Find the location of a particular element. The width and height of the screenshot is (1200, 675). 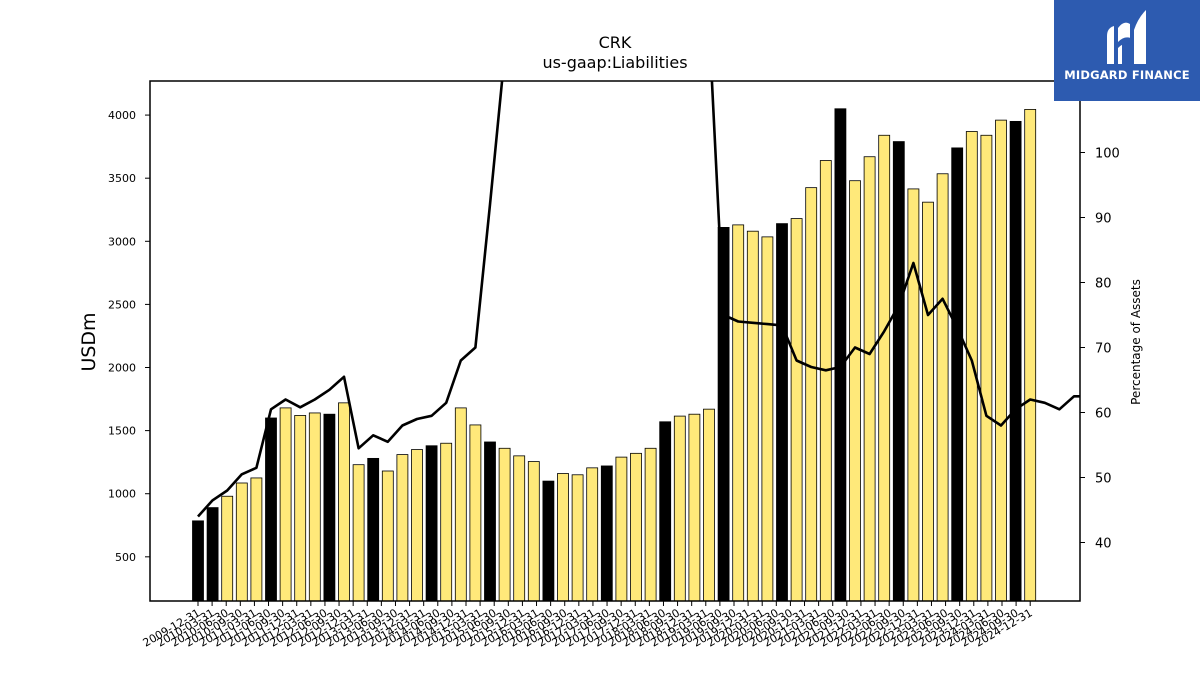

y-axis-label: USDm is located at coordinates (89, 341).